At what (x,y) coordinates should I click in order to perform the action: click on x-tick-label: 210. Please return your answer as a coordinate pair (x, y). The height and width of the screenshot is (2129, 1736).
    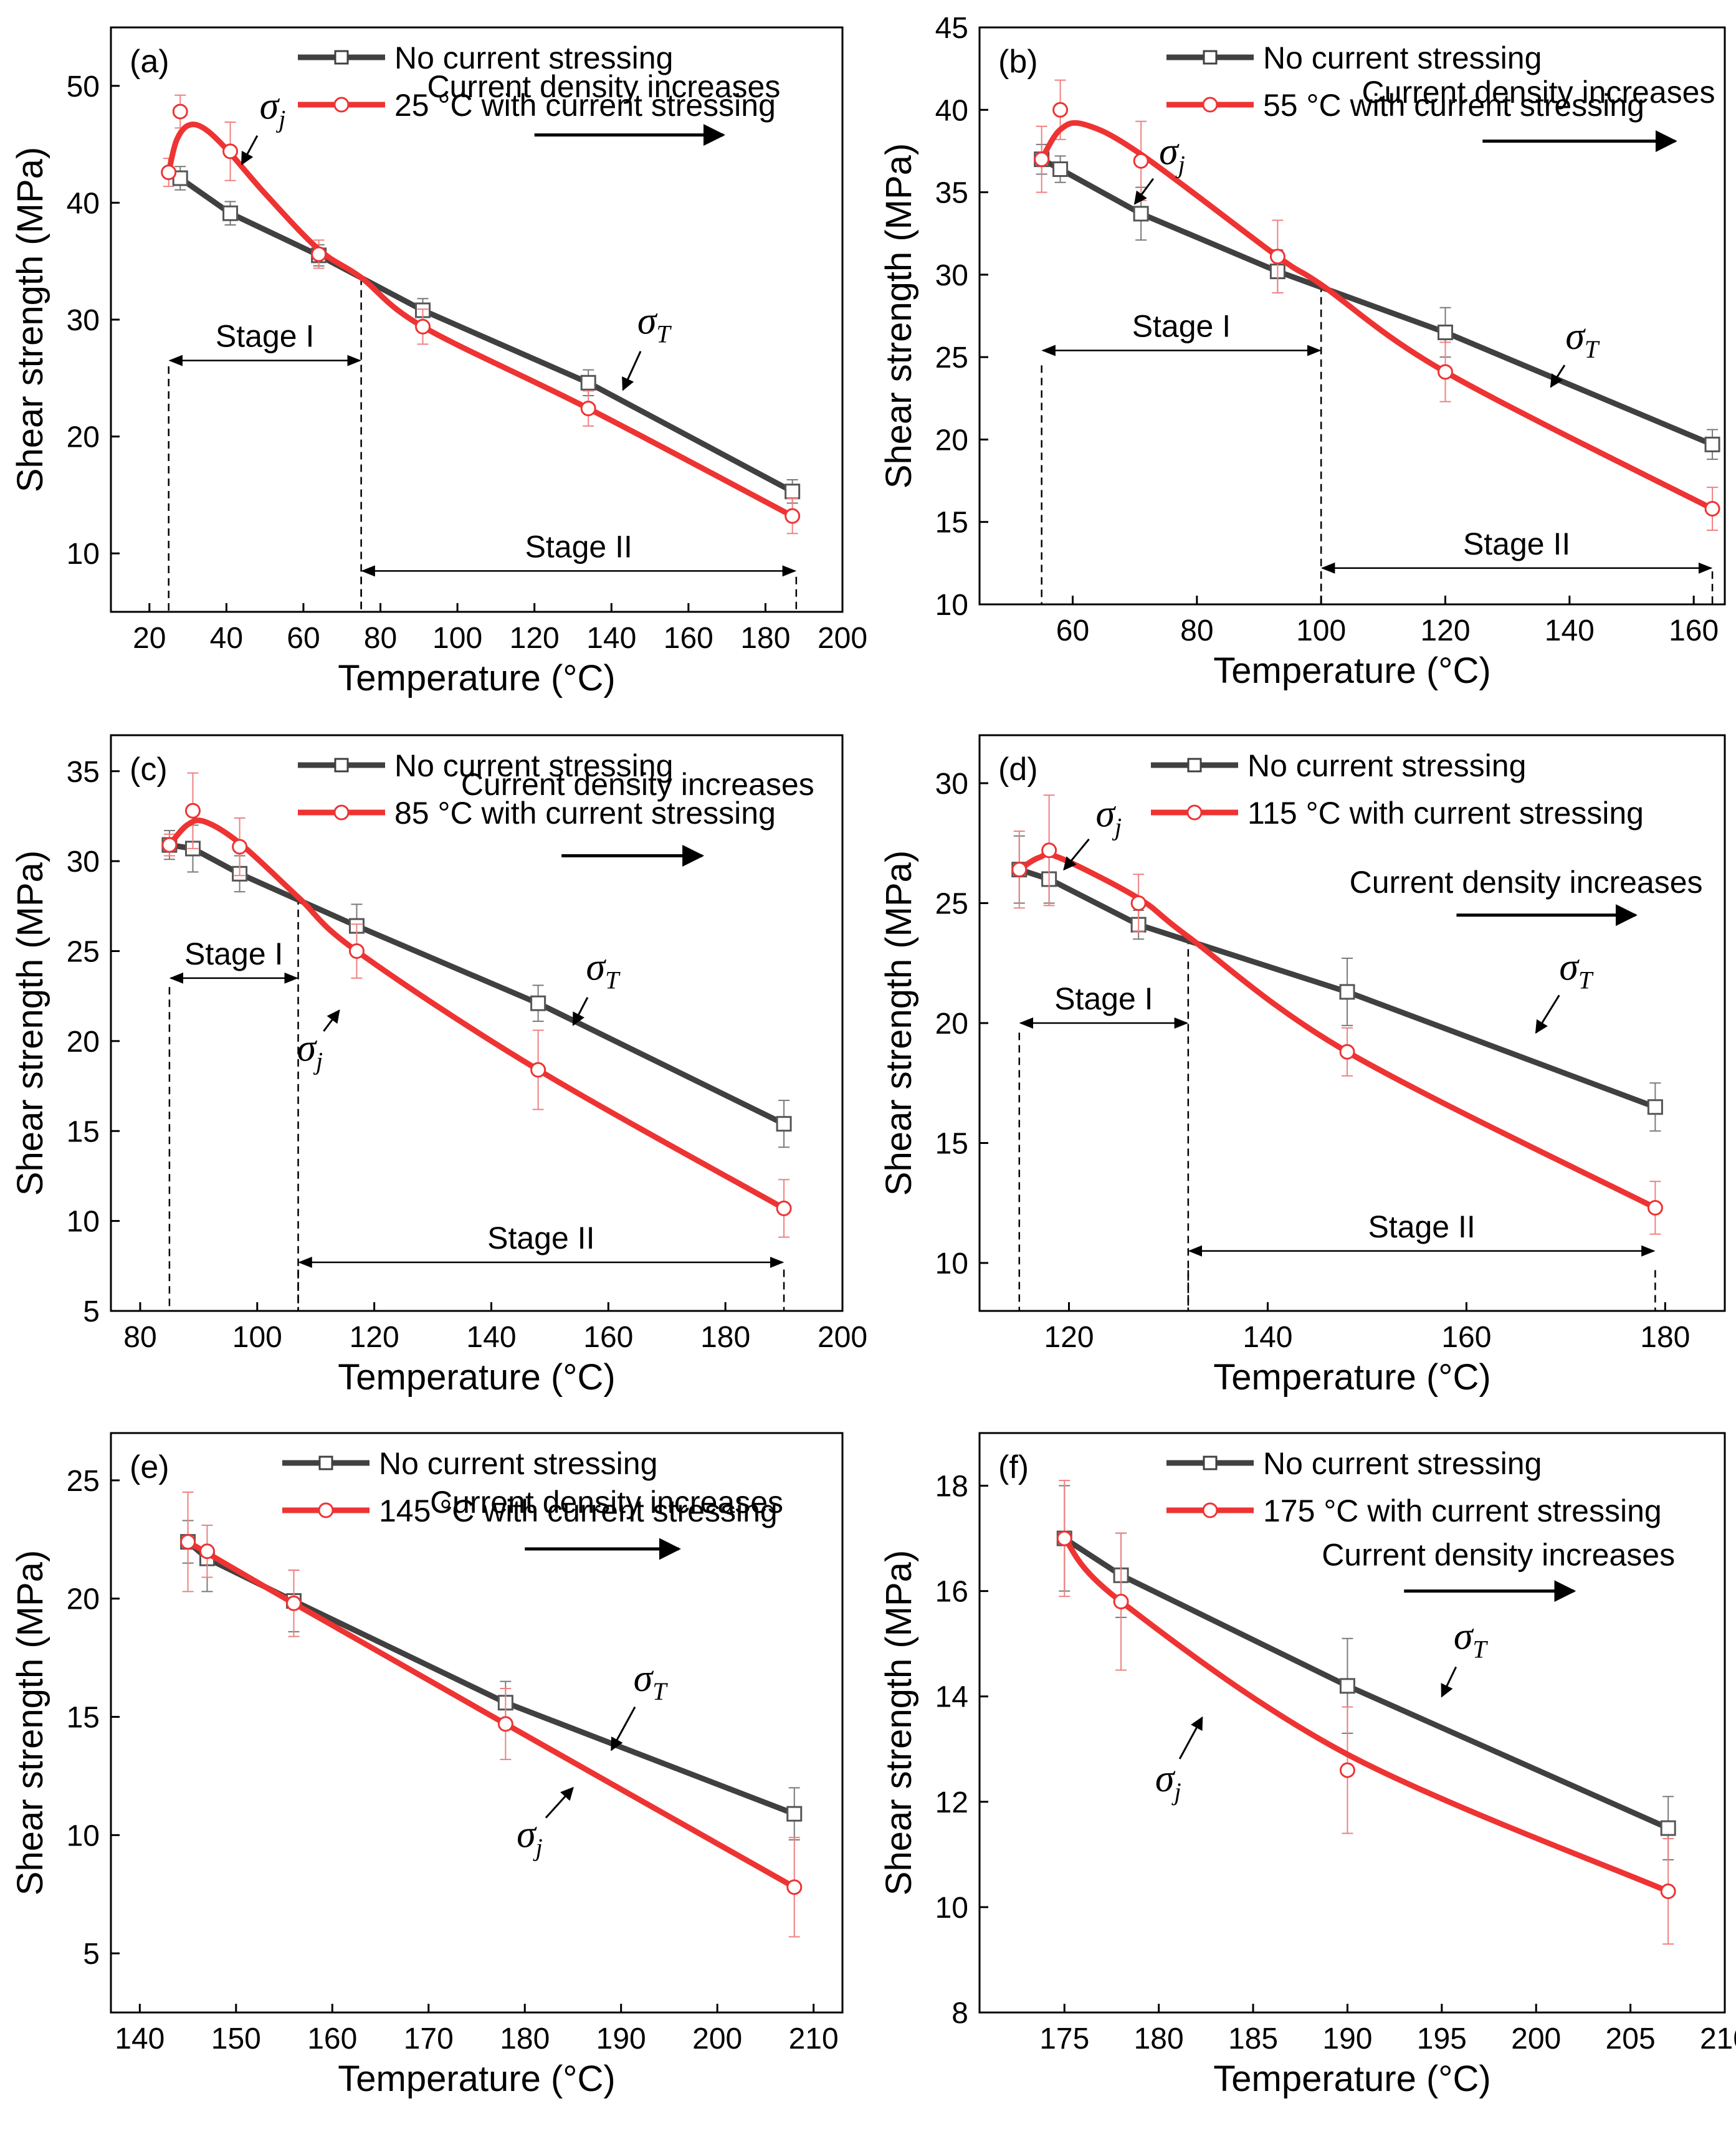
    Looking at the image, I should click on (814, 2038).